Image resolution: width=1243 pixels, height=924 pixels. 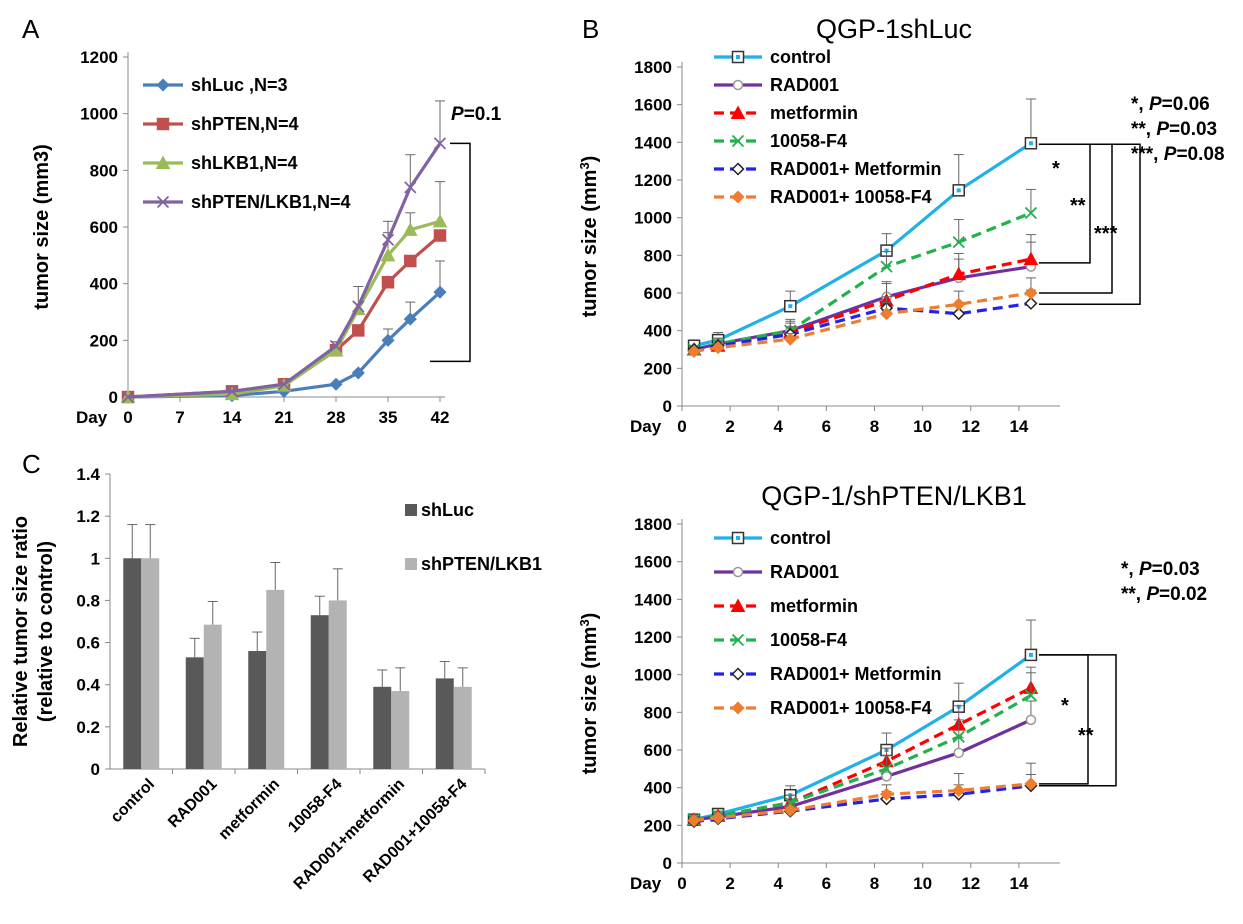 I want to click on panel-label-a: A, so click(x=31, y=29).